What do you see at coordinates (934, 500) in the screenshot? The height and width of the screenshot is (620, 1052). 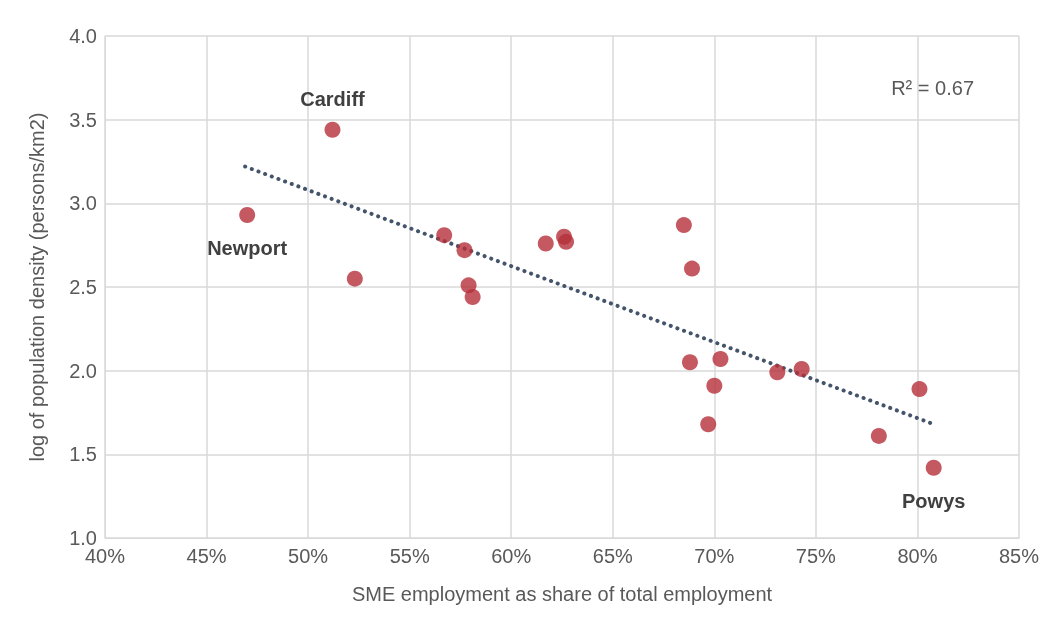 I see `annotation: Powys` at bounding box center [934, 500].